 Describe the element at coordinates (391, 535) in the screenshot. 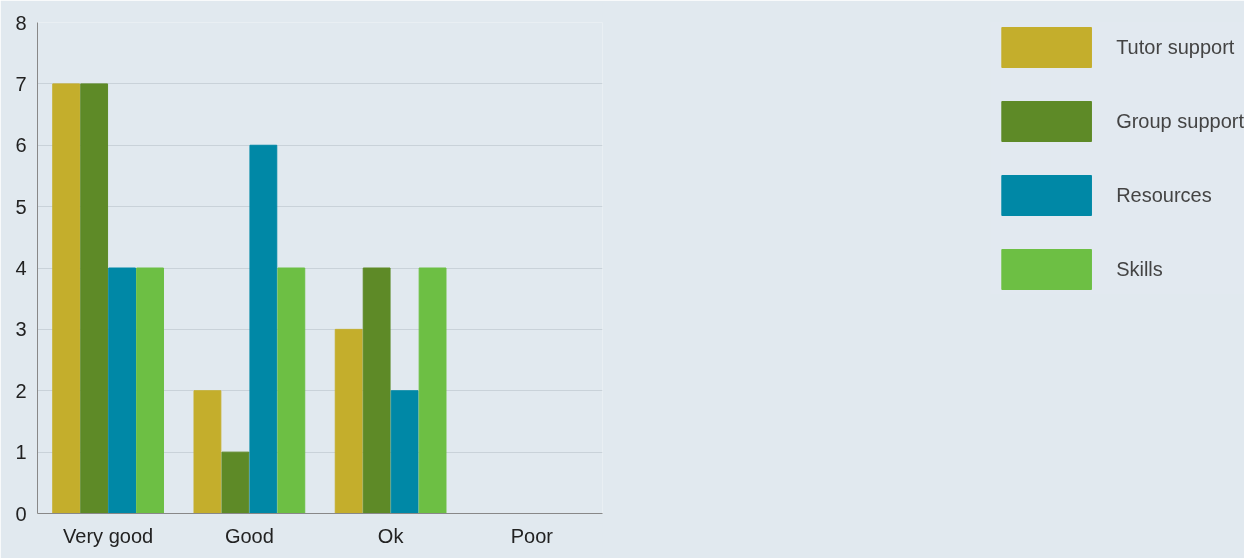

I see `x-tick-label: Ok` at that location.